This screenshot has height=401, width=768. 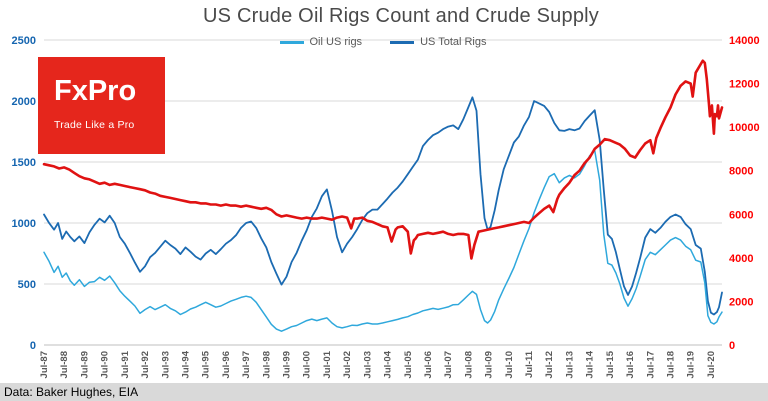 I want to click on svg-text: Jul-18, so click(x=671, y=364).